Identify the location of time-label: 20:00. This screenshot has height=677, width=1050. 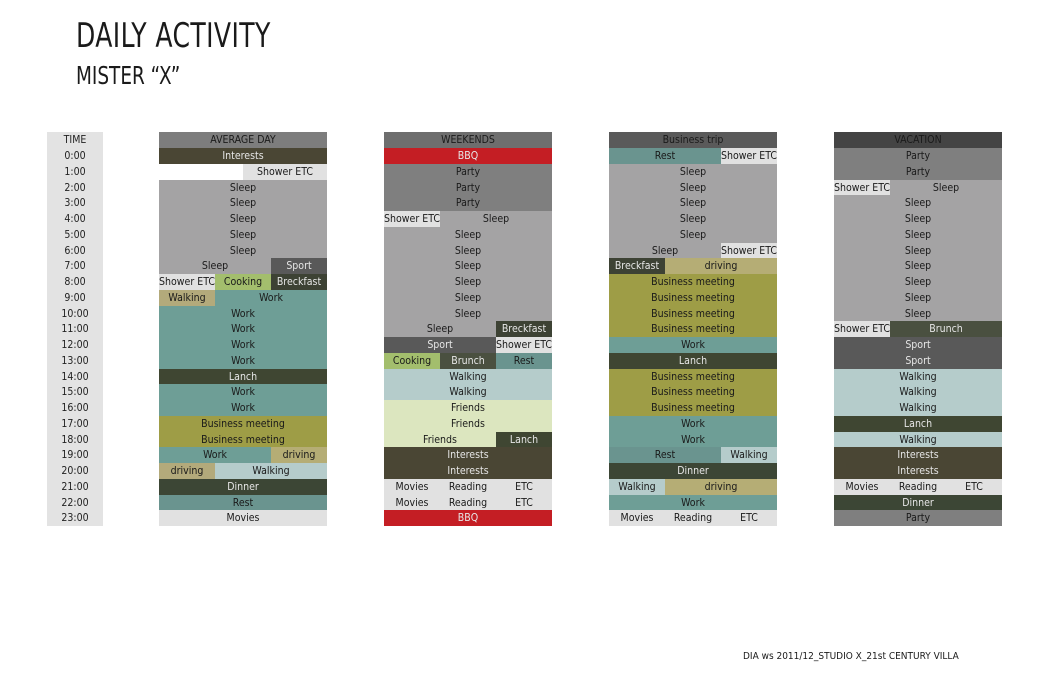
(75, 471).